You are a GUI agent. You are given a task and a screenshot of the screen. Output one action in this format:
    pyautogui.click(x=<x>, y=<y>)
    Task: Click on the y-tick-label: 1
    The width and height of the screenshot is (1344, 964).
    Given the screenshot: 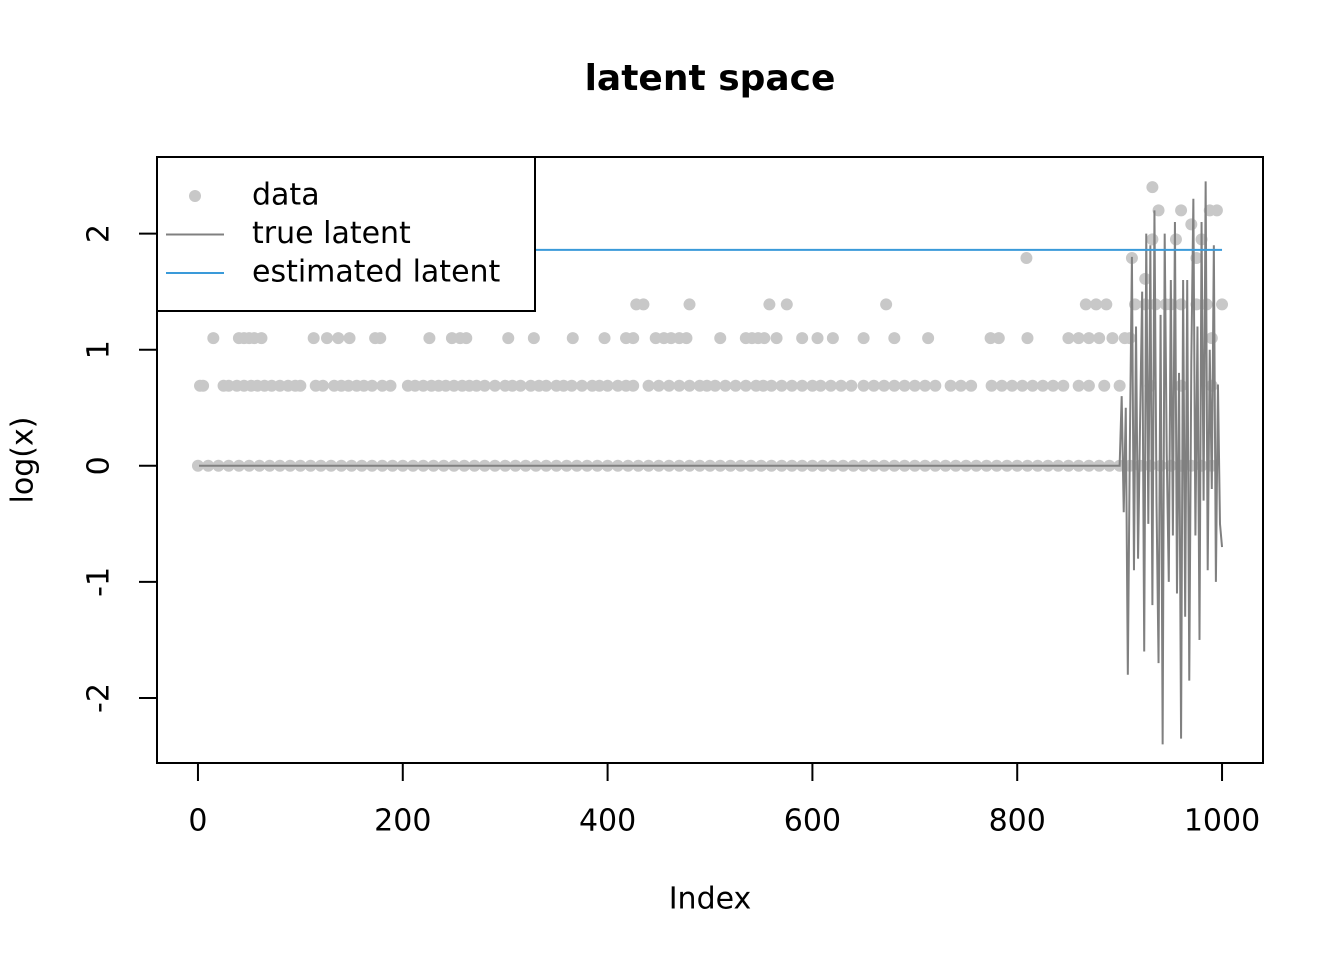 What is the action you would take?
    pyautogui.click(x=99, y=349)
    